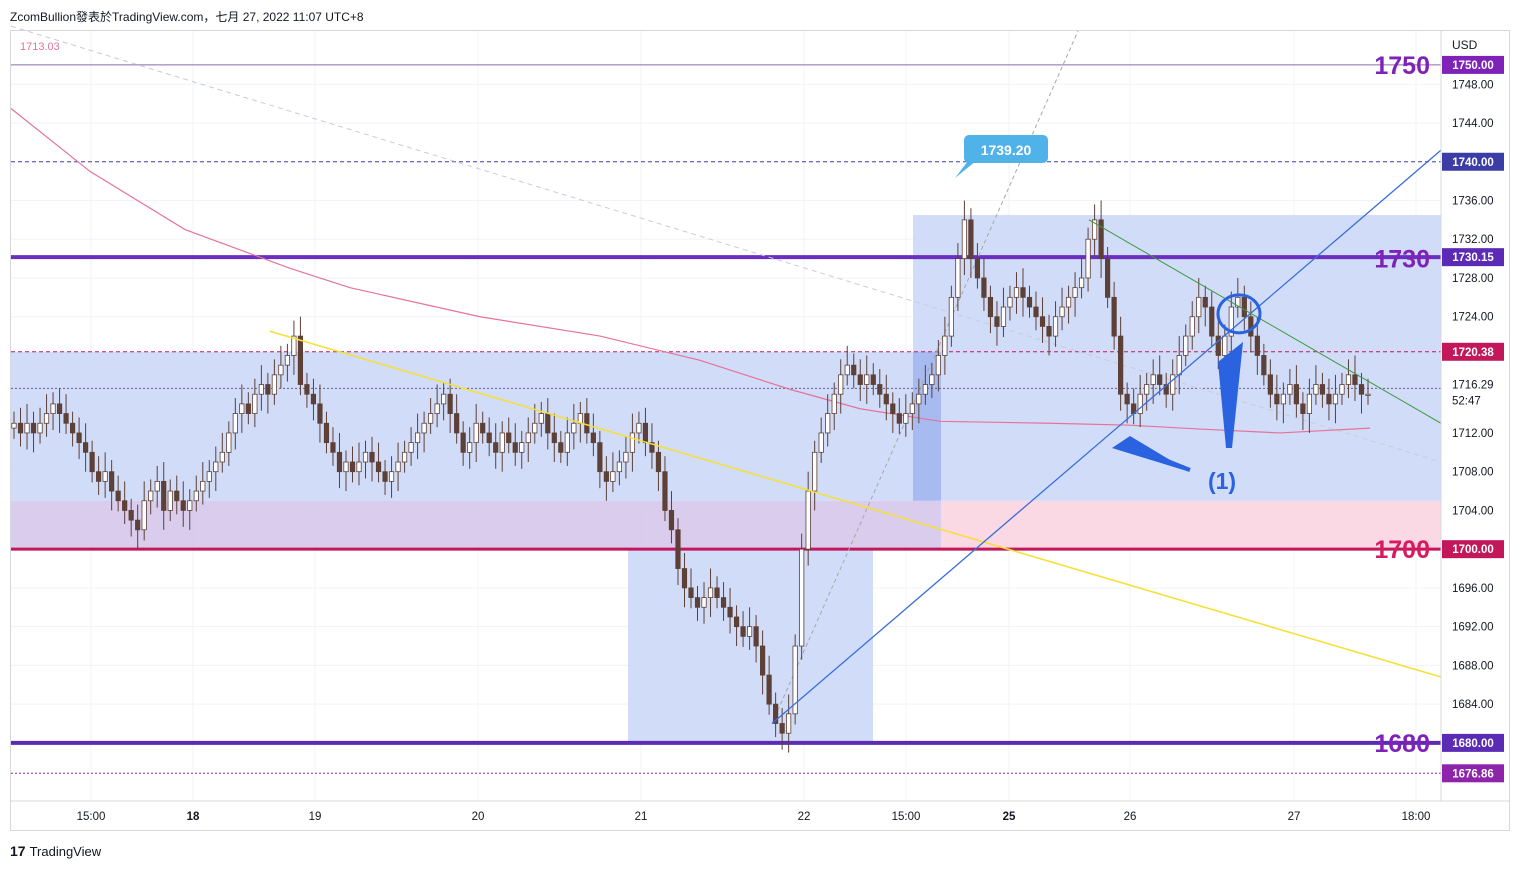 The height and width of the screenshot is (871, 1522). I want to click on y-tick-label: 1744.00, so click(1473, 124).